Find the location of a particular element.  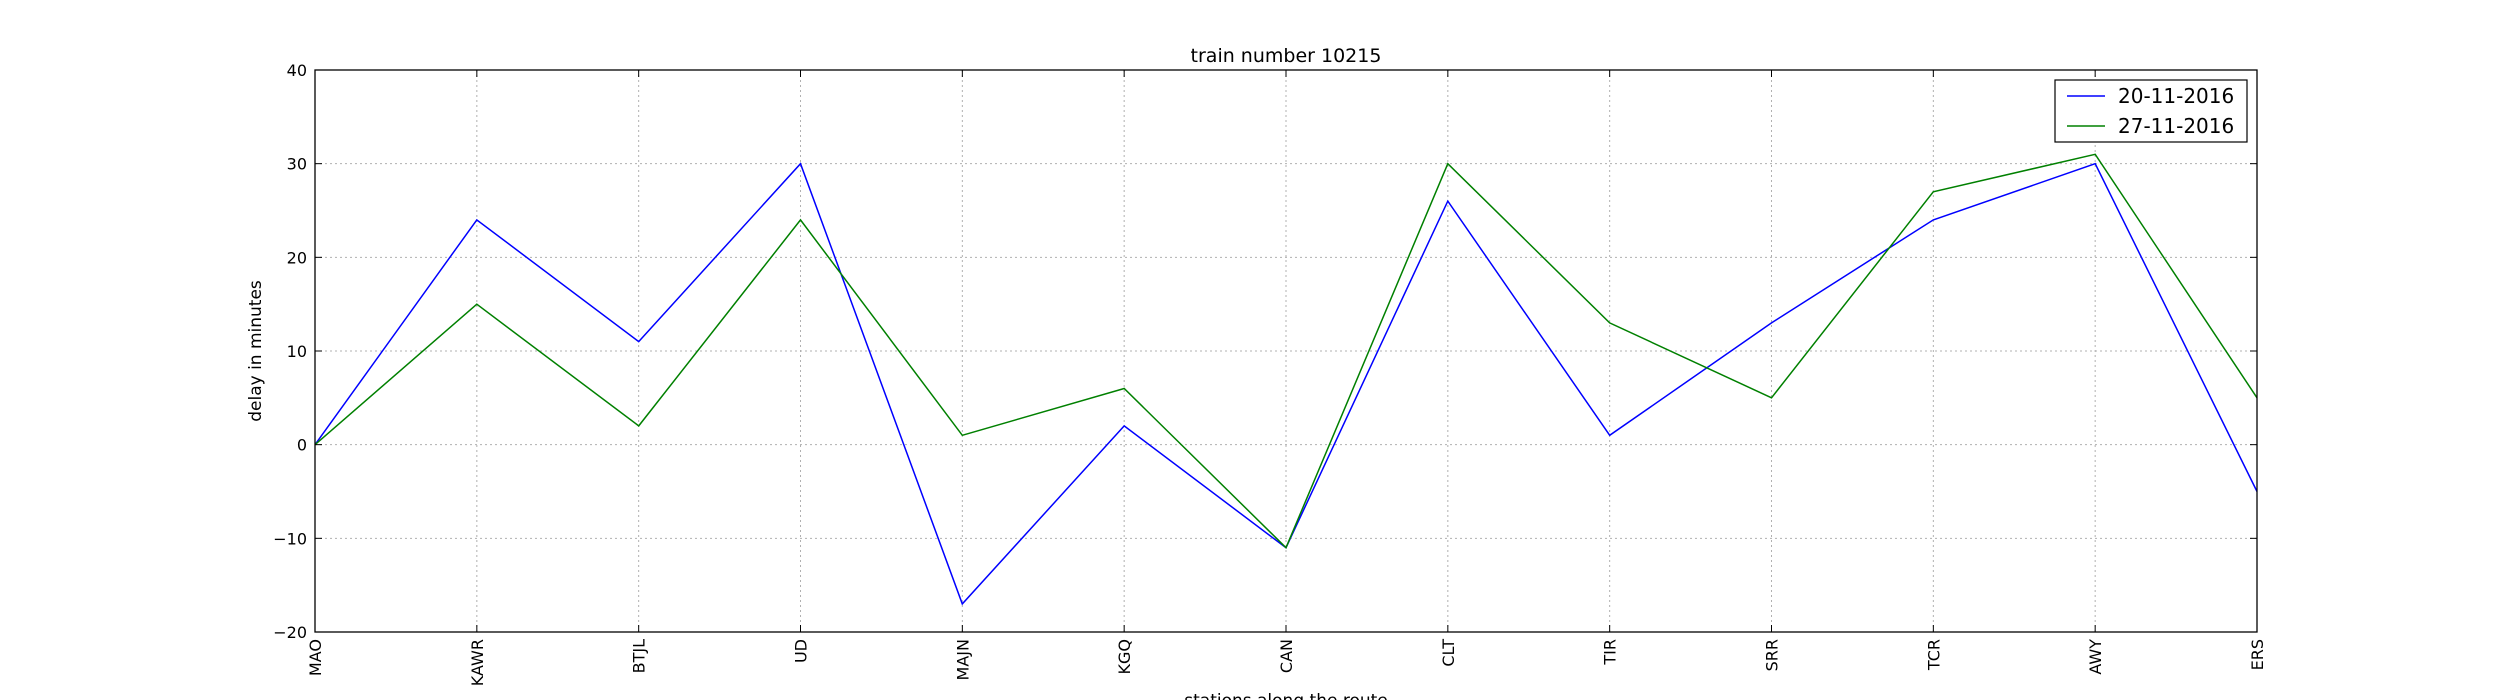

y-tick-label: 20 is located at coordinates (297, 257).